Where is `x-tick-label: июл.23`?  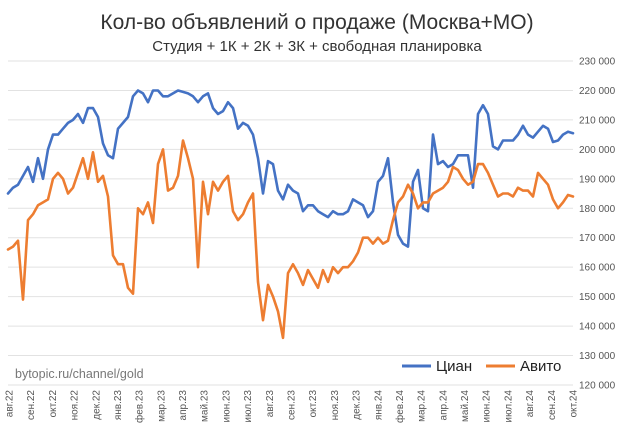
x-tick-label: июл.23 is located at coordinates (248, 406).